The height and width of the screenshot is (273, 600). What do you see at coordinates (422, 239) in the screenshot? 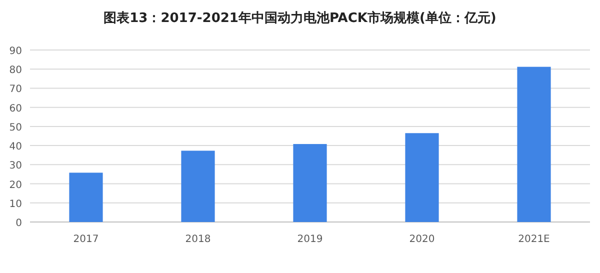
I see `x-tick-label: 2020` at bounding box center [422, 239].